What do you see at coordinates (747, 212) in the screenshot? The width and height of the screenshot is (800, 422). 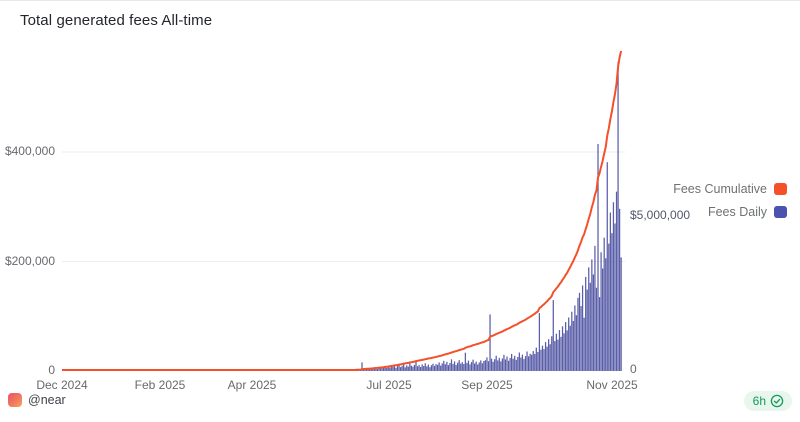 I see `legend-item-daily: Fees Daily` at bounding box center [747, 212].